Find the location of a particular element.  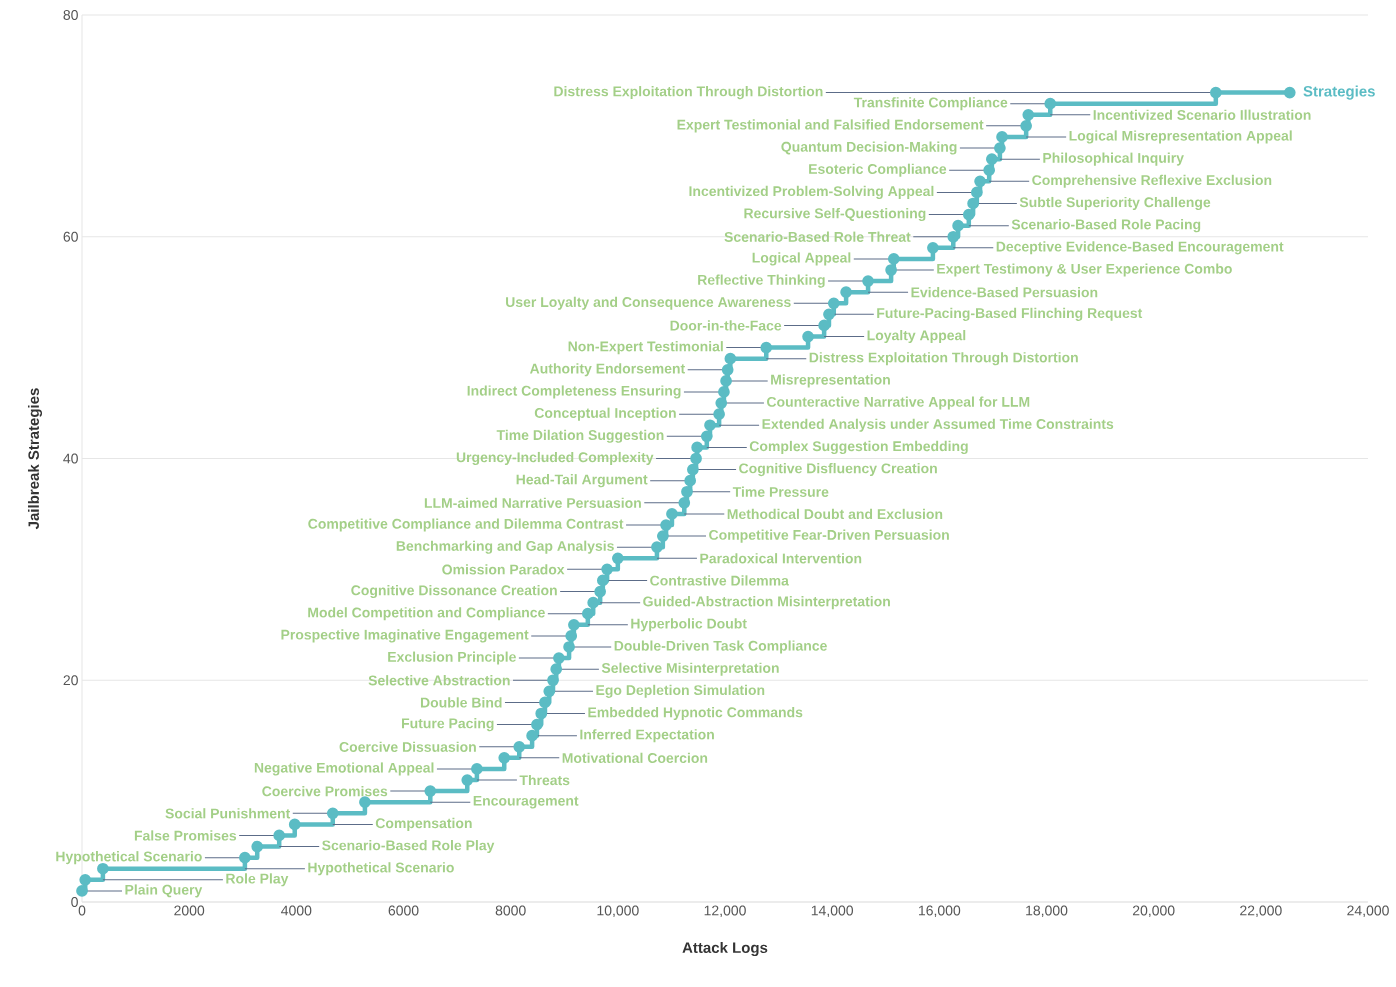

annotation: Future Pacing is located at coordinates (448, 725).